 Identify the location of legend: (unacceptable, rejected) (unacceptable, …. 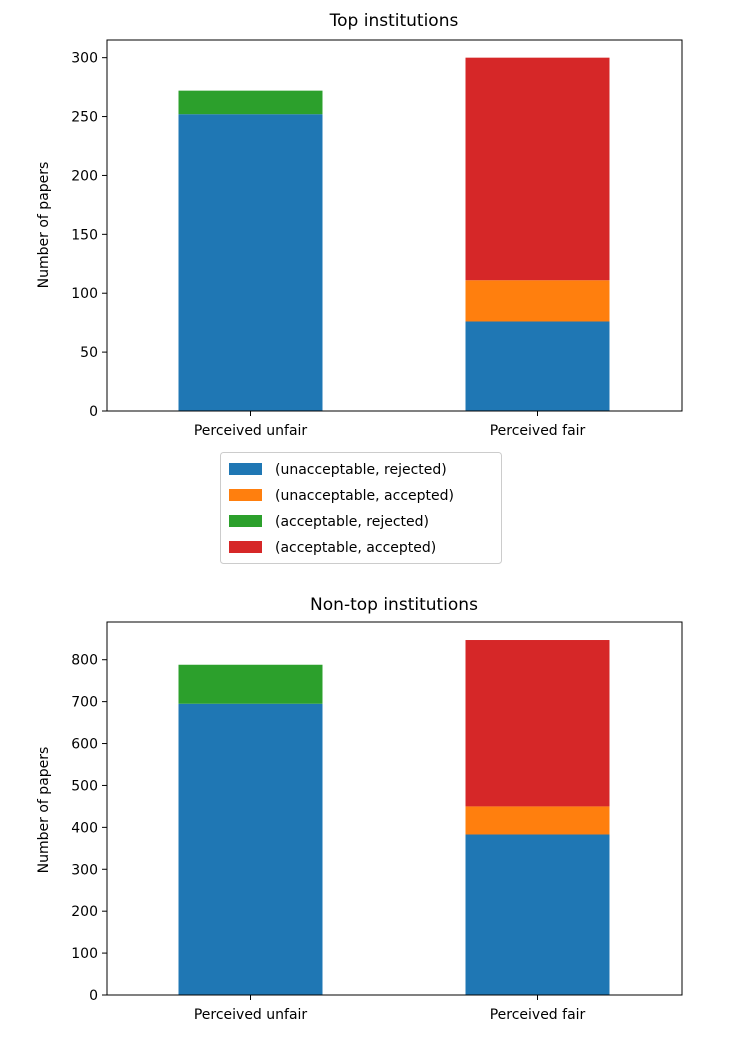
(361, 508).